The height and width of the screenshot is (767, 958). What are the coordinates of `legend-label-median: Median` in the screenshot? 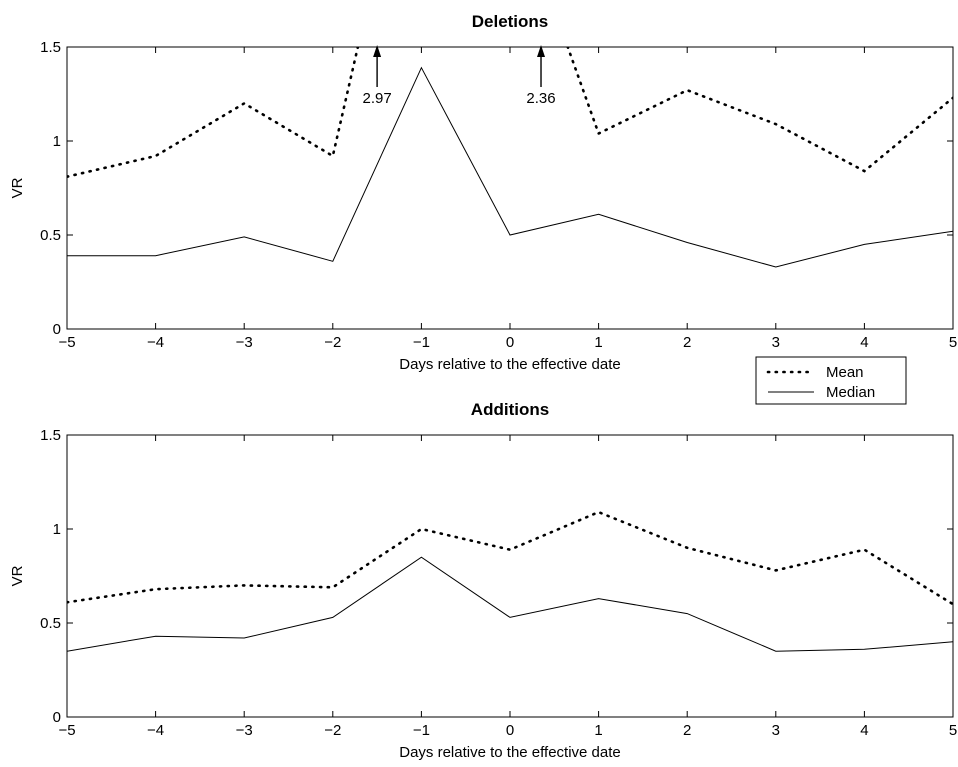 It's located at (850, 392).